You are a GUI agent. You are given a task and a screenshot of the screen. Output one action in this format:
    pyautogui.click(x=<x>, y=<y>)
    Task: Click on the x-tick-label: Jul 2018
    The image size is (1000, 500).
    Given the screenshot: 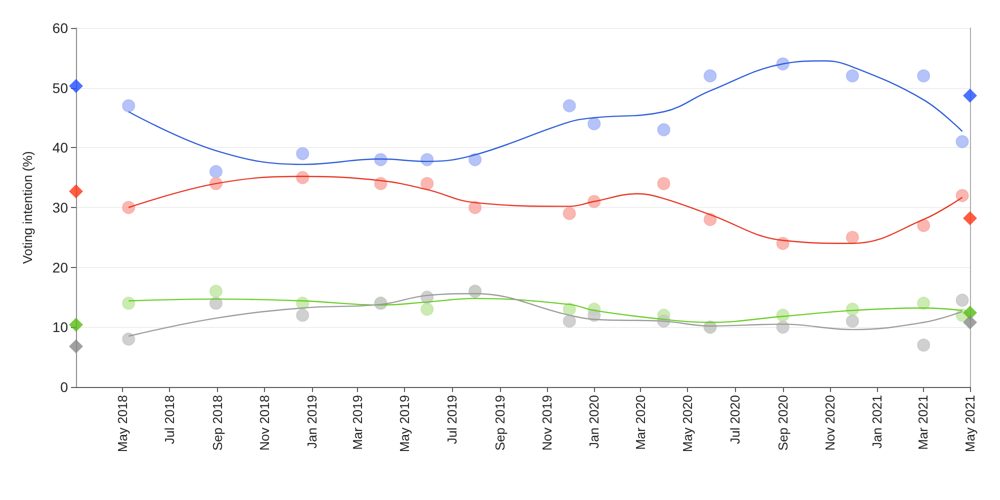 What is the action you would take?
    pyautogui.click(x=170, y=419)
    